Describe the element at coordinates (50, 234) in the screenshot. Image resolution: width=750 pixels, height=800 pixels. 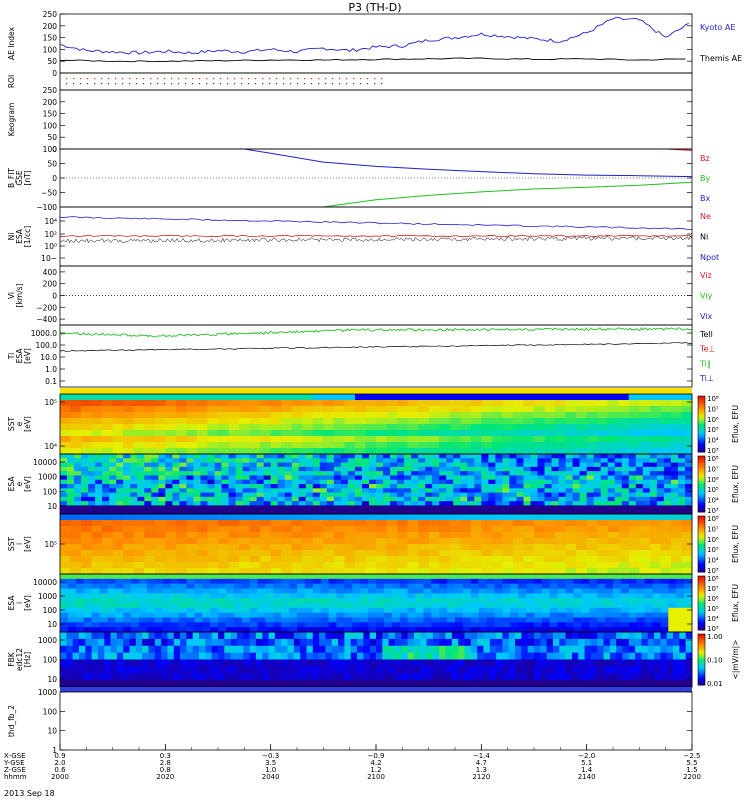
I see `density-ytick-label: 10²` at that location.